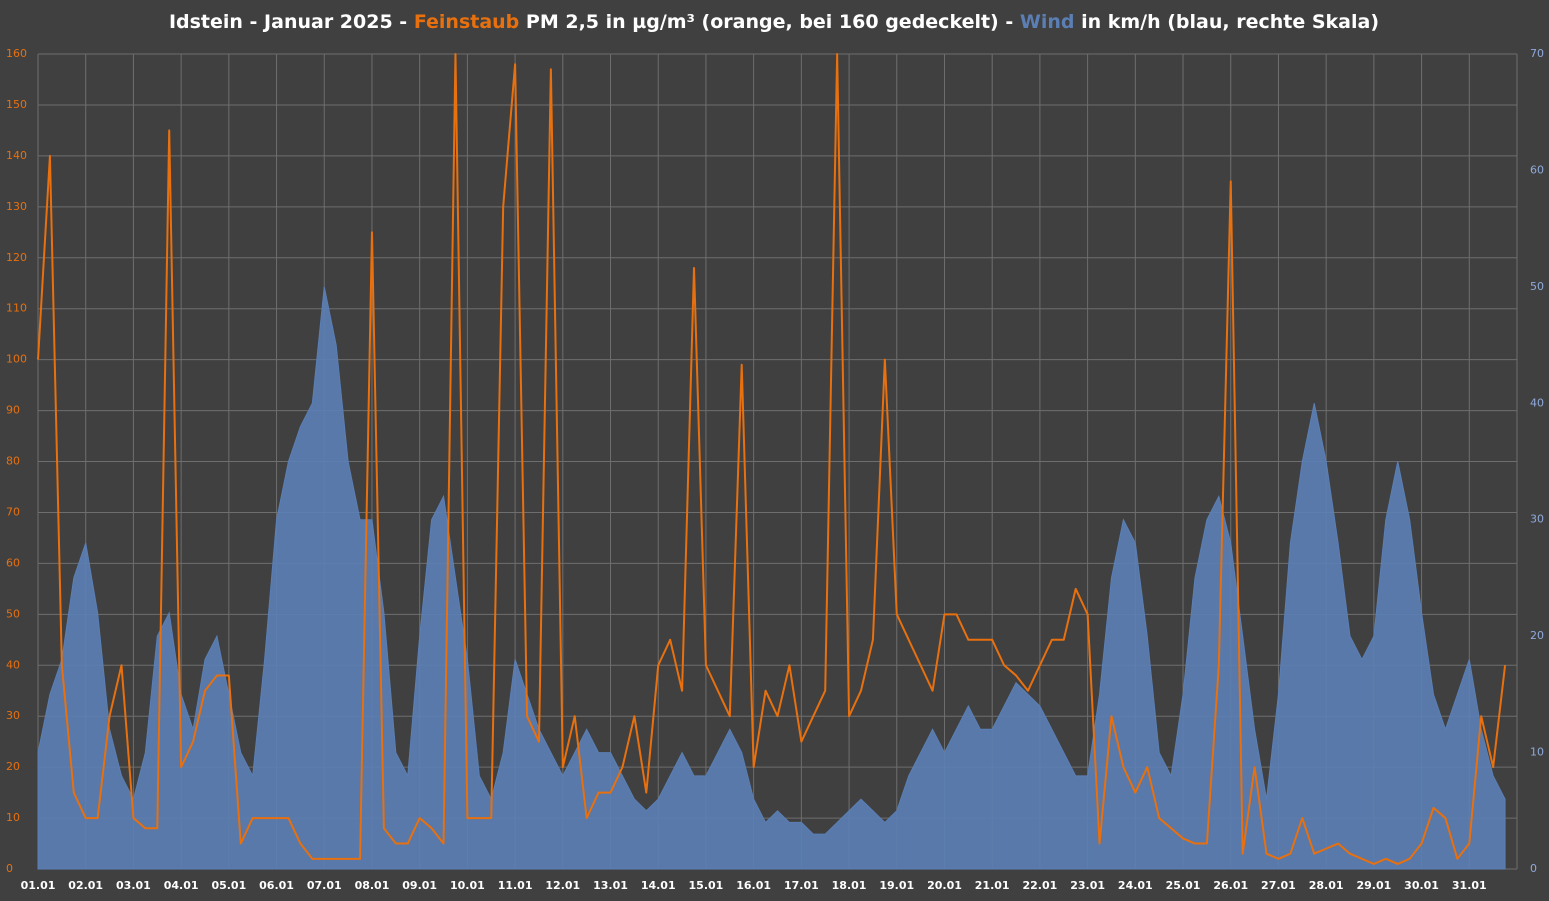 The image size is (1549, 901). Describe the element at coordinates (801, 885) in the screenshot. I see `x-tick-label: 17.01` at that location.